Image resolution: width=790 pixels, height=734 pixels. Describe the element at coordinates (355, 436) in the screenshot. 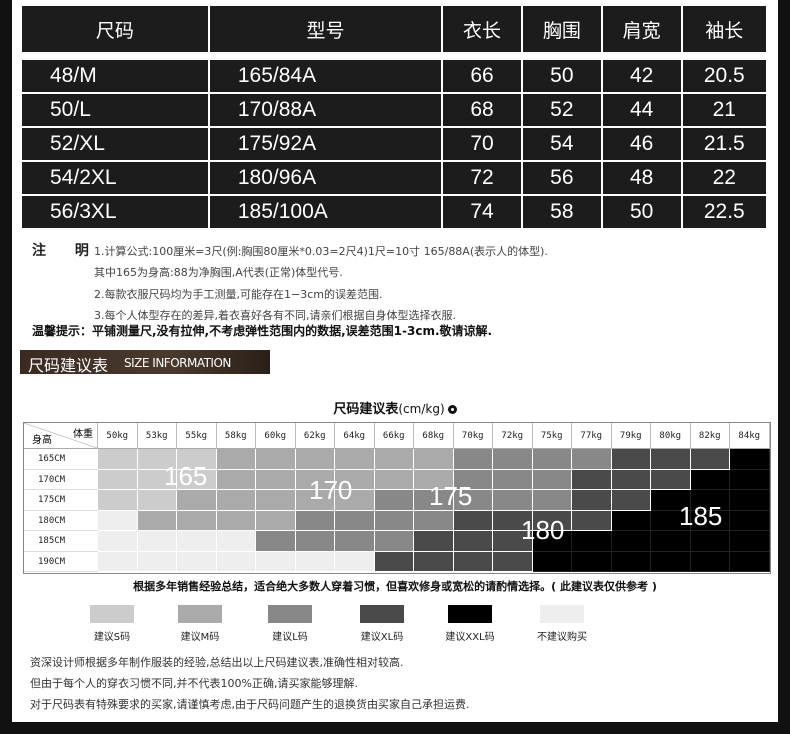

I see `weight-header: 64kg` at that location.